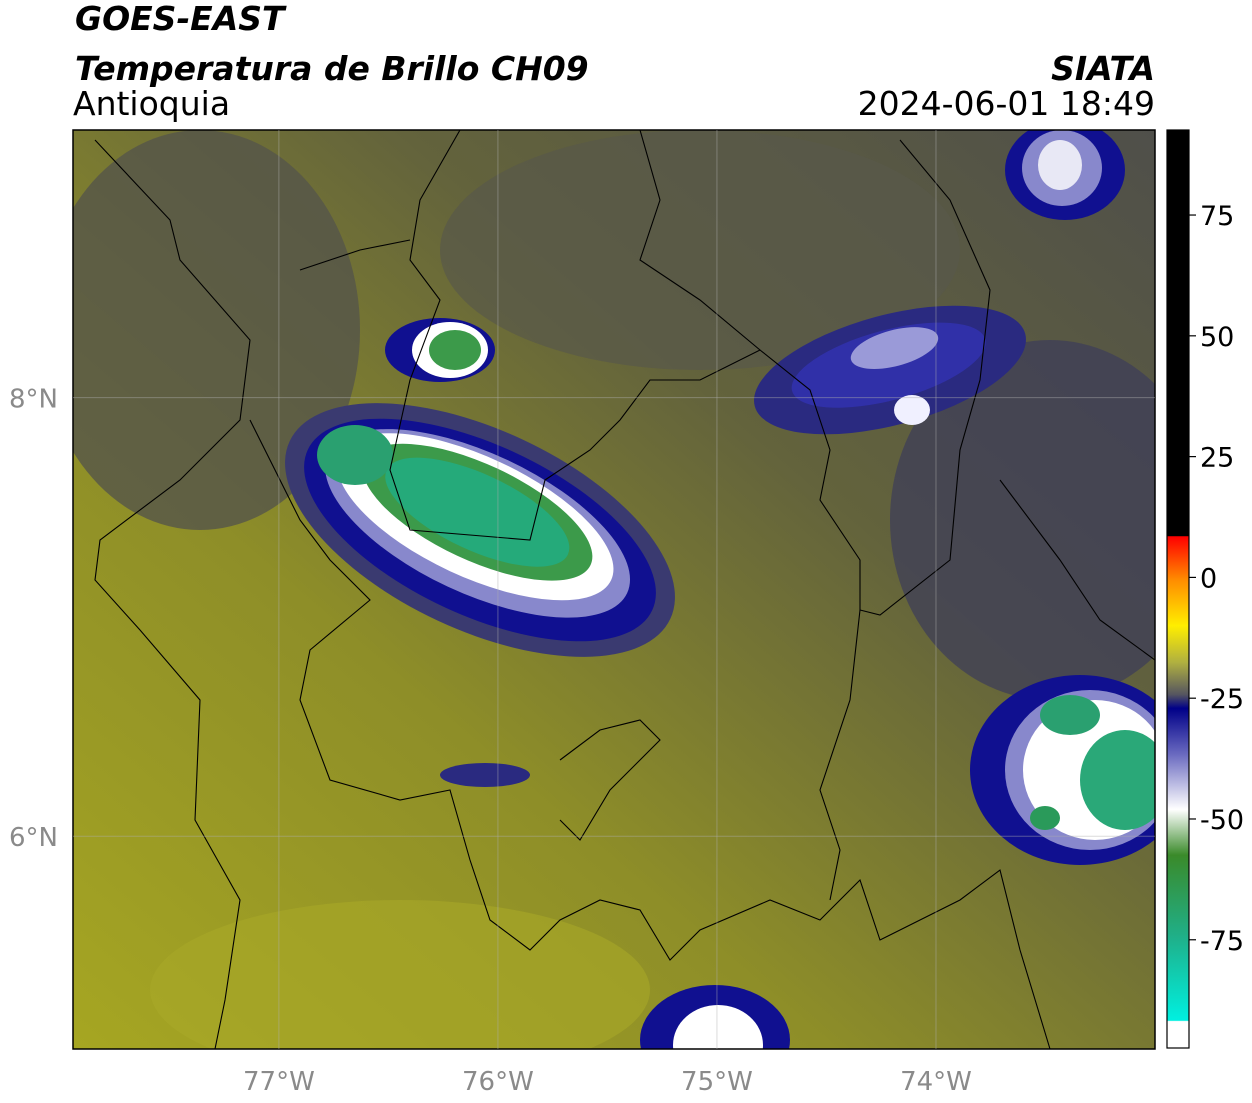  What do you see at coordinates (936, 1082) in the screenshot?
I see `lon-tick-label: 74°W` at bounding box center [936, 1082].